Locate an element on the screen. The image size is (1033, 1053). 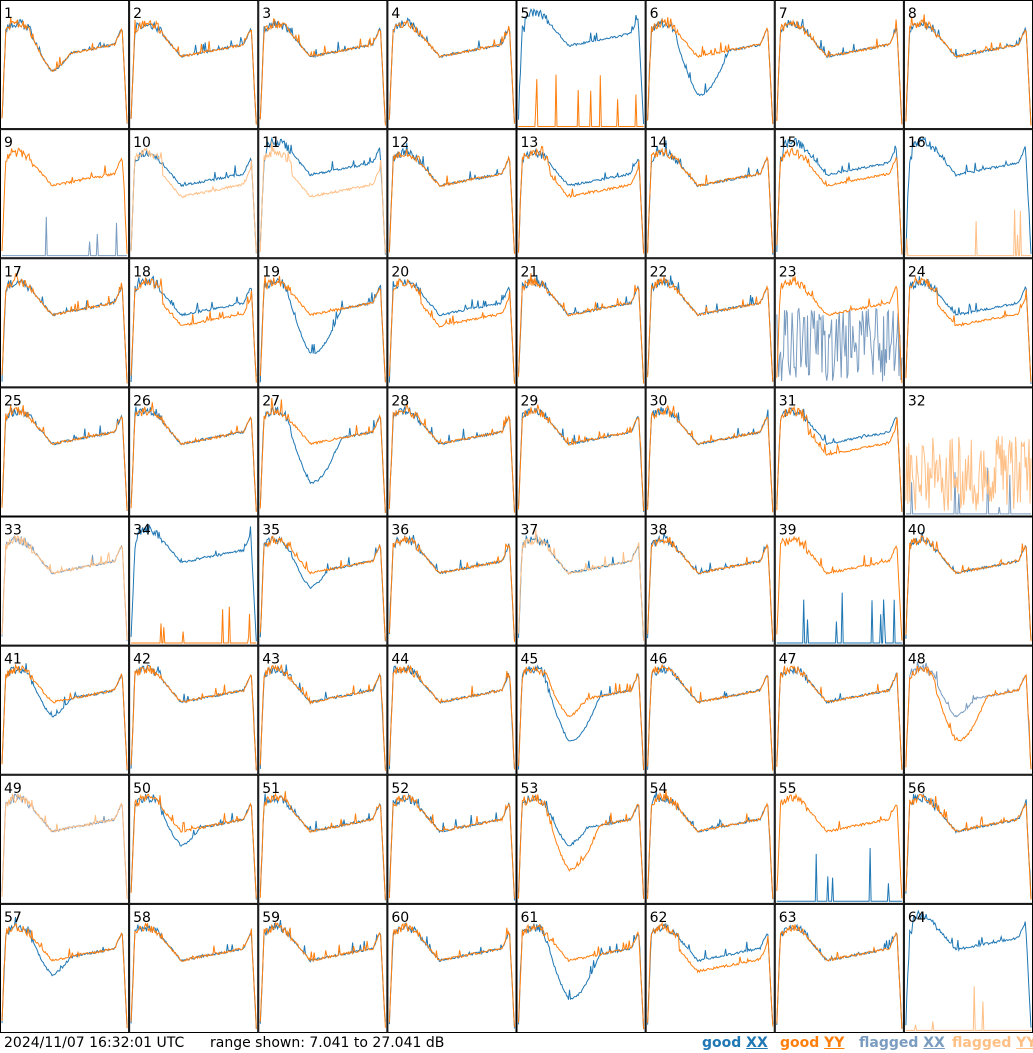
tile-20: 20 is located at coordinates (452, 323).